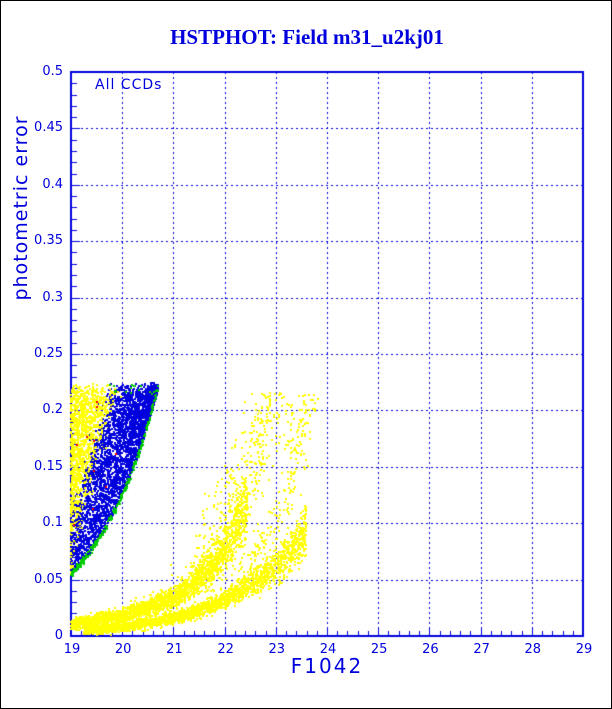 Image resolution: width=612 pixels, height=709 pixels. Describe the element at coordinates (225, 649) in the screenshot. I see `x-tick-label: 22` at that location.